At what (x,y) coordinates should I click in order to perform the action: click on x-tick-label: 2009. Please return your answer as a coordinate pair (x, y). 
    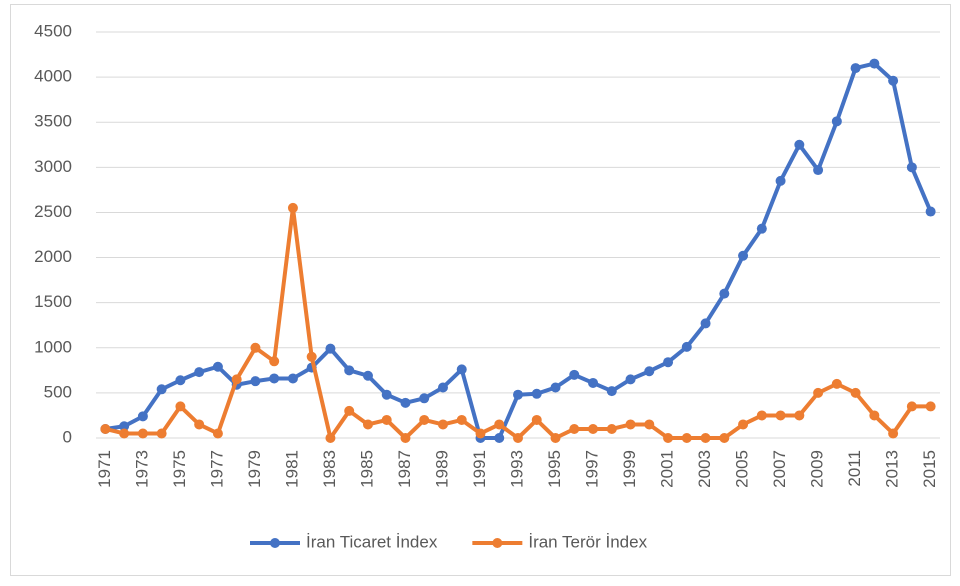
    Looking at the image, I should click on (817, 469).